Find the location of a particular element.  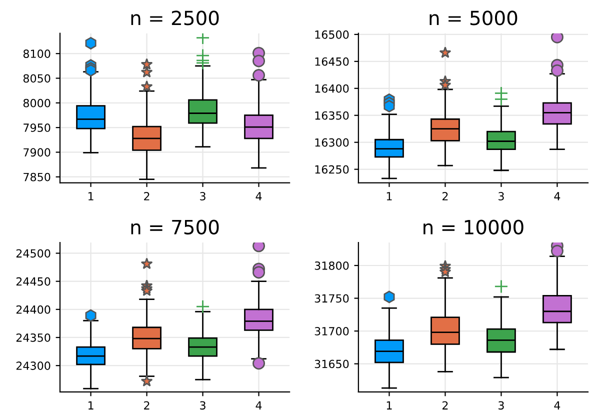

y-tick-label: 7950 is located at coordinates (37, 128).